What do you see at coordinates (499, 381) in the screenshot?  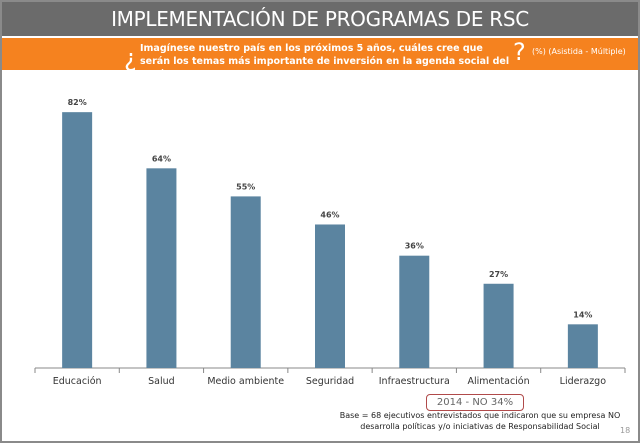 I see `category-label: Alimentación` at bounding box center [499, 381].